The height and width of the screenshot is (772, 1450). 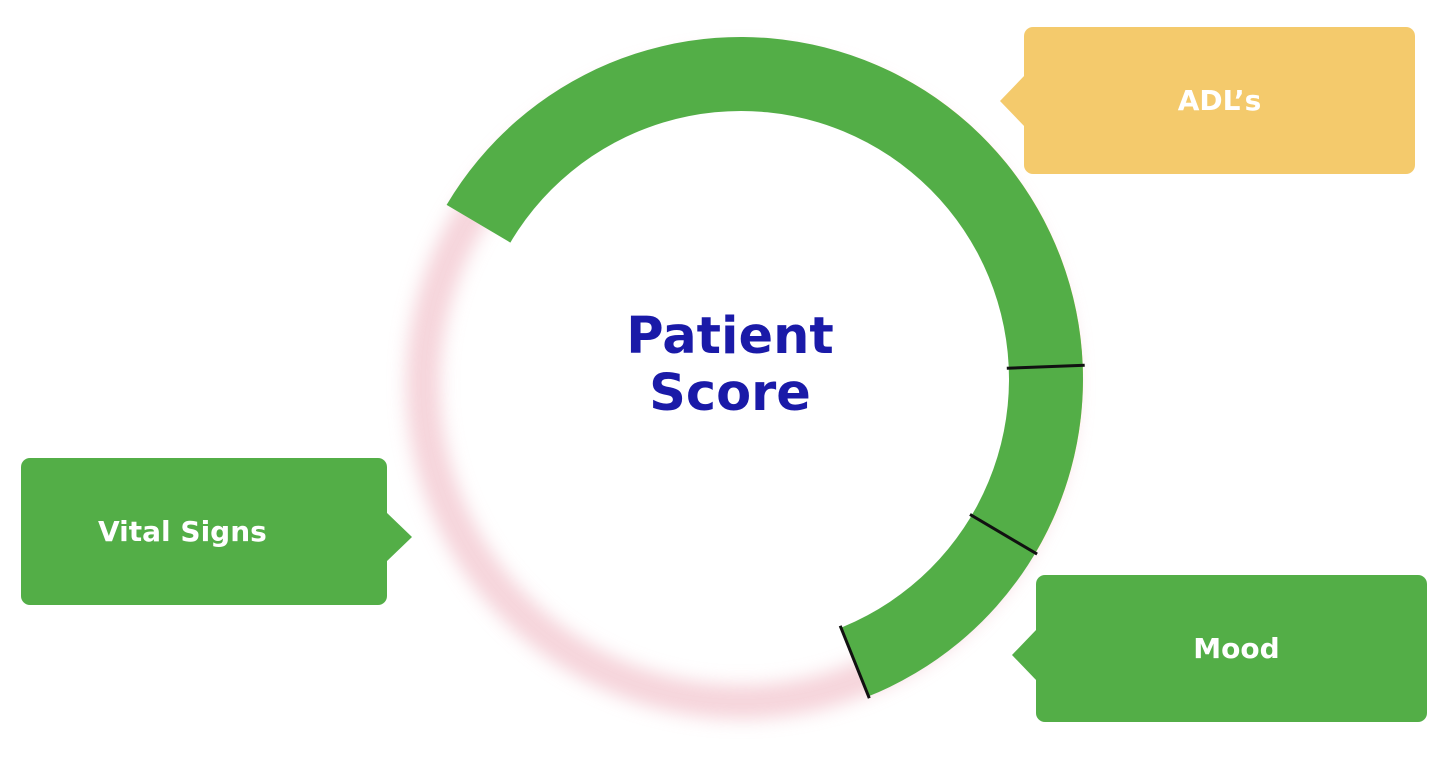 I want to click on callout-mood-pointer, so click(x=1024, y=655).